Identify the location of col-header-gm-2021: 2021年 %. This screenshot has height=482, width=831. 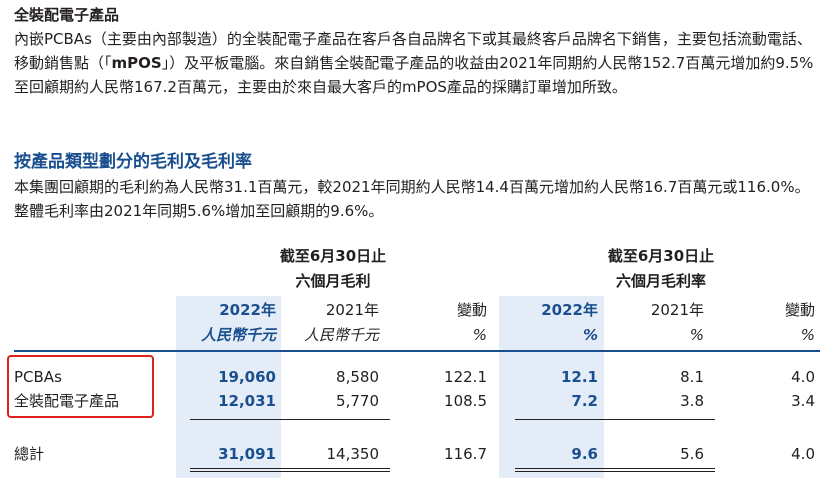
(677, 322).